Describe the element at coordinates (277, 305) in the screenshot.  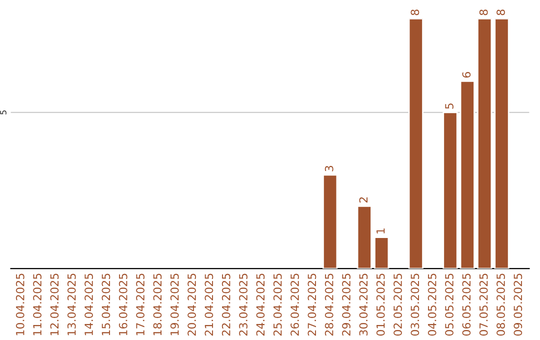
I see `x-tick-label: 25.04.2025` at that location.